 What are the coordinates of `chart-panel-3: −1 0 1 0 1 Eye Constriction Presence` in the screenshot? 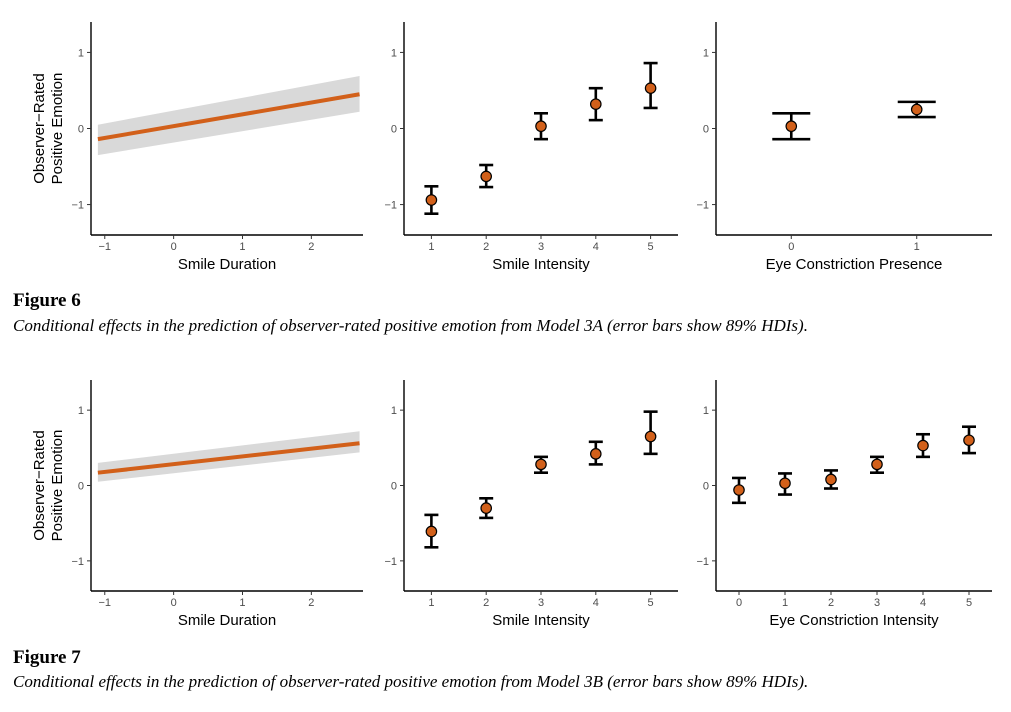 It's located at (844, 147).